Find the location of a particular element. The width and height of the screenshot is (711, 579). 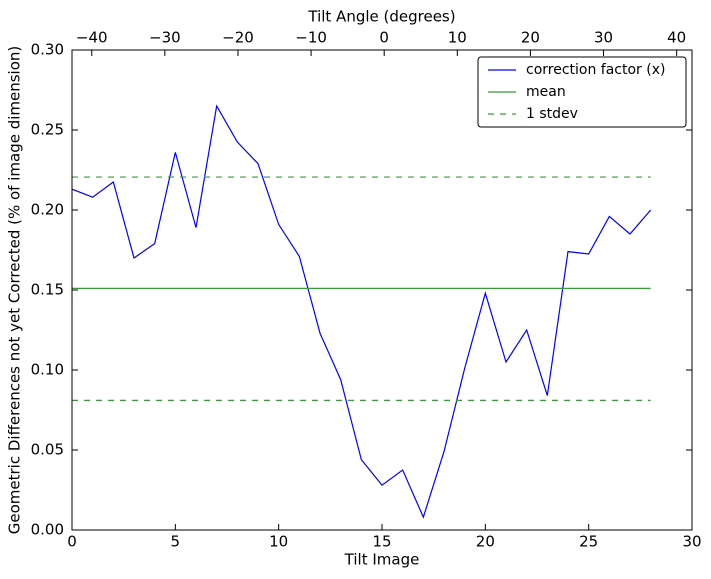

x-tick-label: 5 is located at coordinates (176, 542).